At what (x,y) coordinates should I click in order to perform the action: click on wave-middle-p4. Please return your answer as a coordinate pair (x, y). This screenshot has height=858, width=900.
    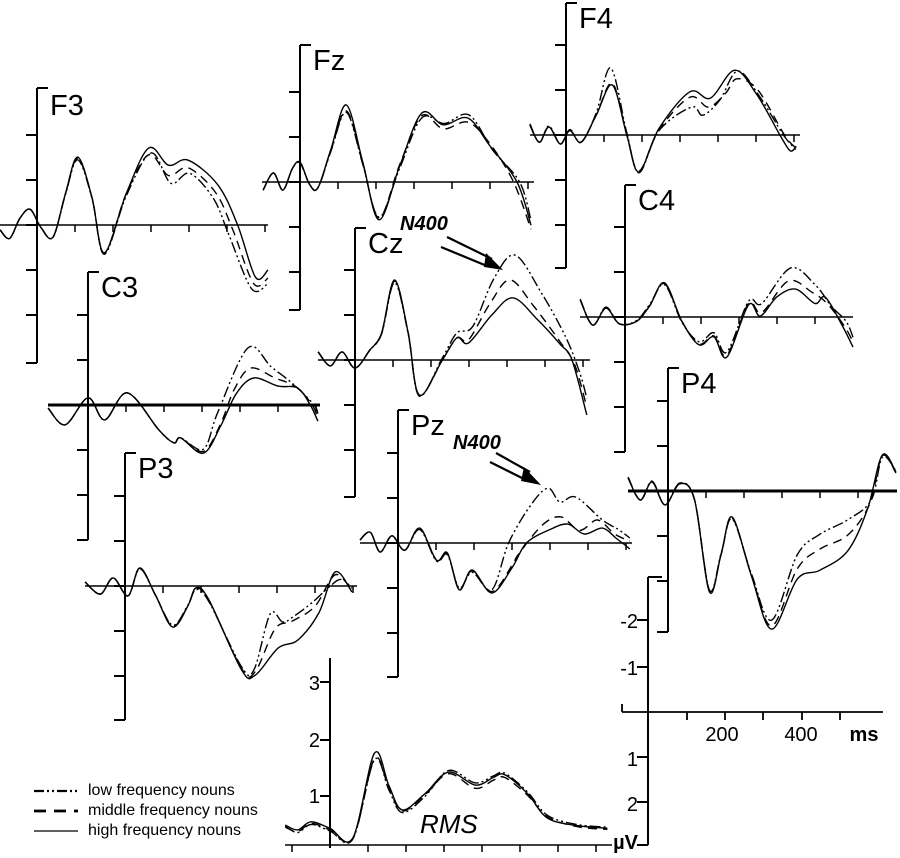
    Looking at the image, I should click on (762, 540).